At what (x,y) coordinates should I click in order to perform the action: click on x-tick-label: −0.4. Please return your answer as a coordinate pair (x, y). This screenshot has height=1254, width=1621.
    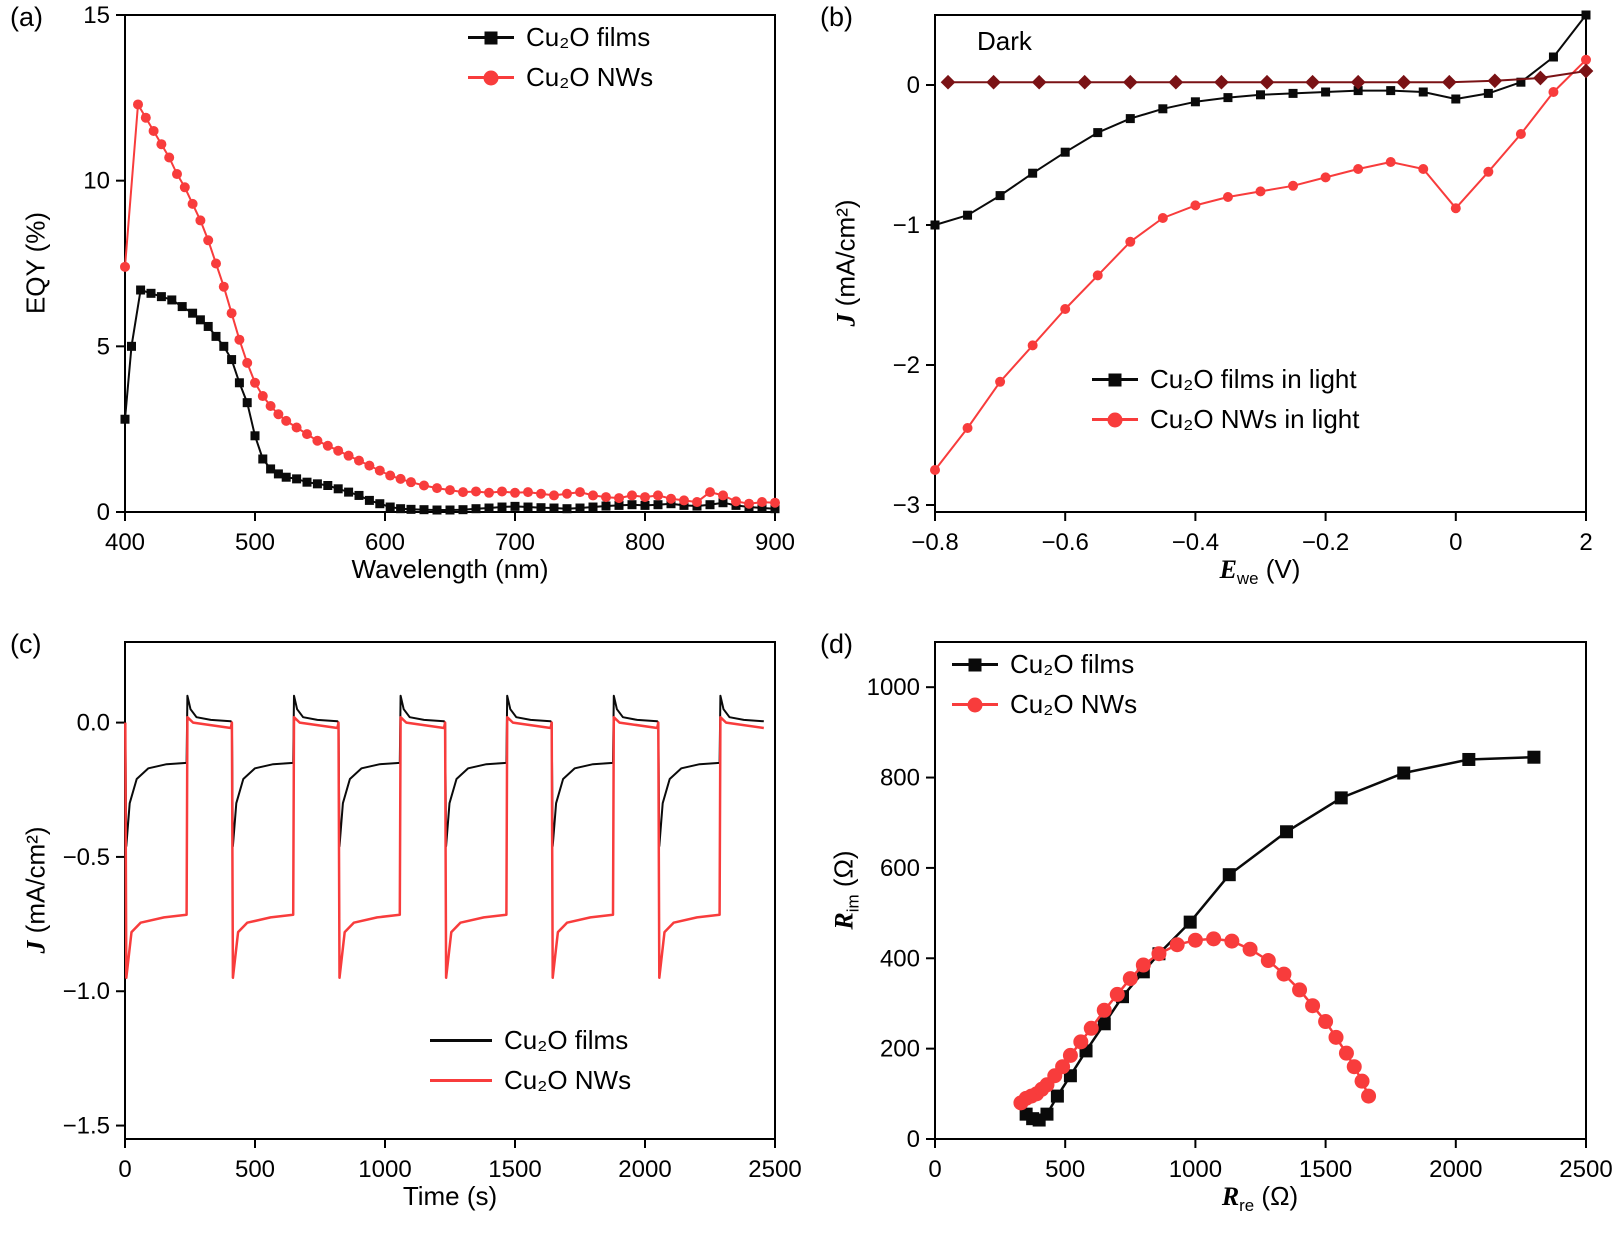
    Looking at the image, I should click on (1195, 542).